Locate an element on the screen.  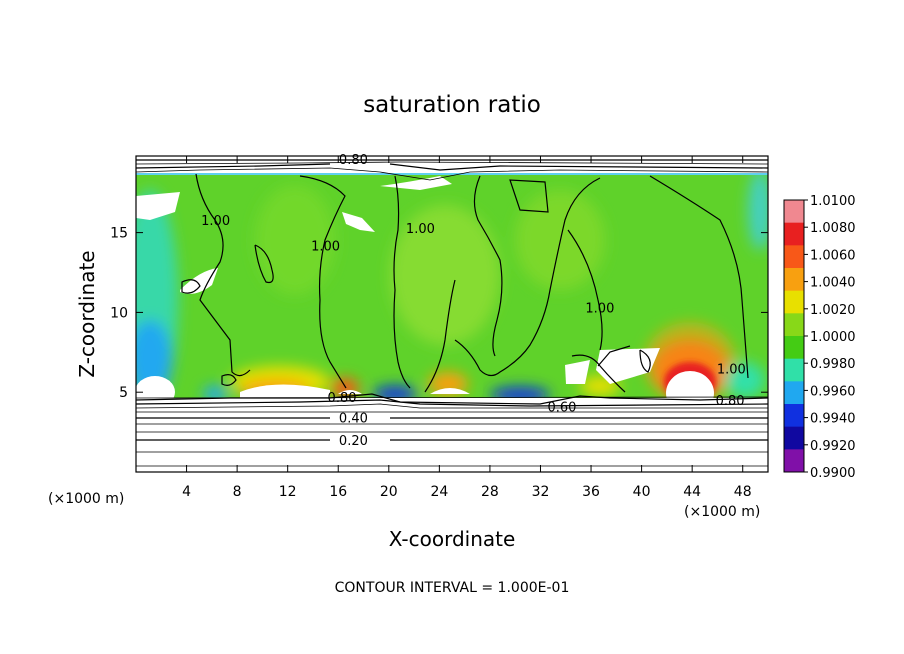
y-tick-label: 10 is located at coordinates (119, 313).